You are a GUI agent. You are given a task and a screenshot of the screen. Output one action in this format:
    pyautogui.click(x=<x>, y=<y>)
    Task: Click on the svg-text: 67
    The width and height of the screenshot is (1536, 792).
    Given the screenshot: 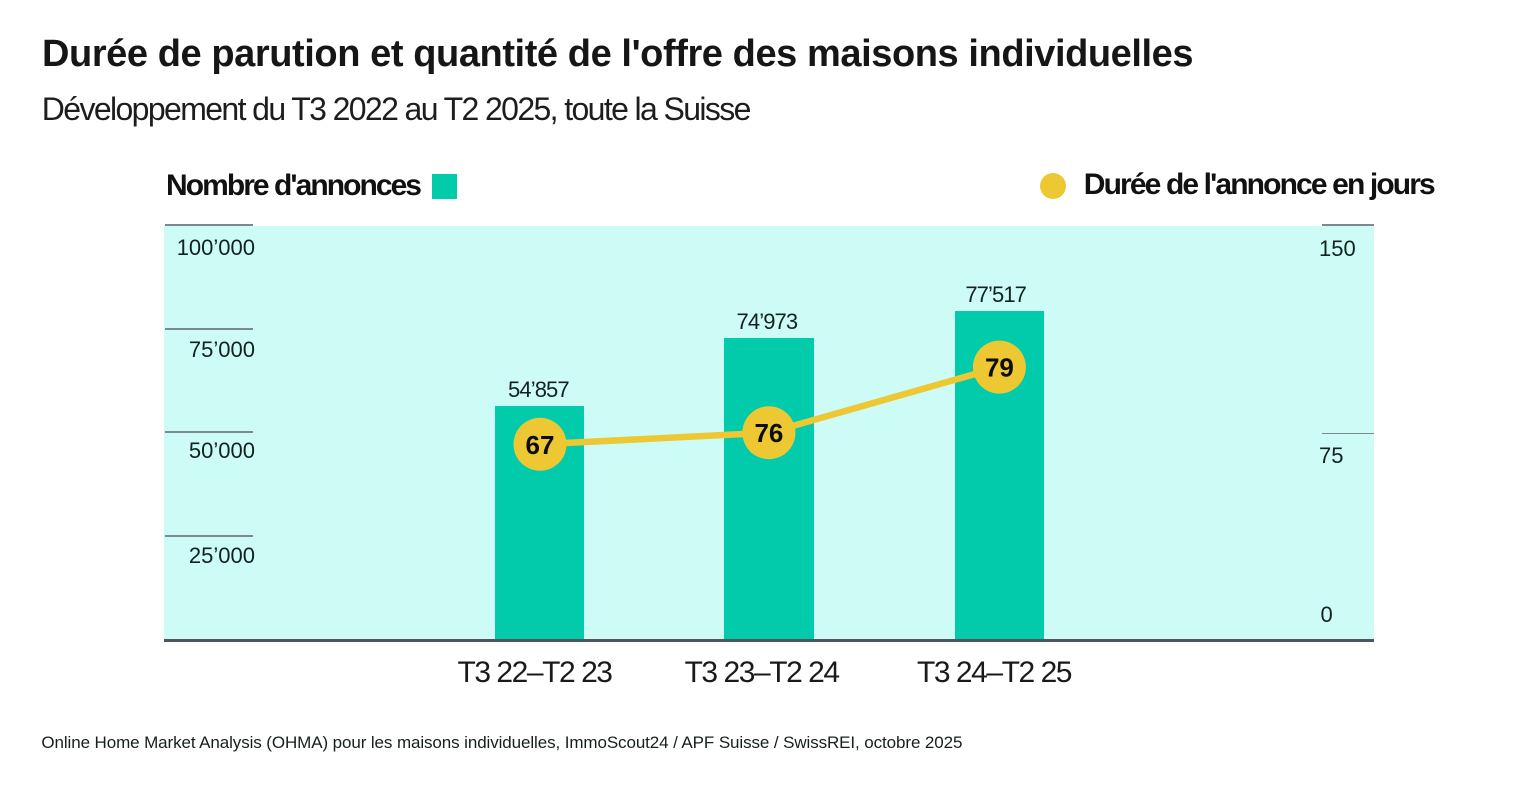 What is the action you would take?
    pyautogui.click(x=540, y=445)
    